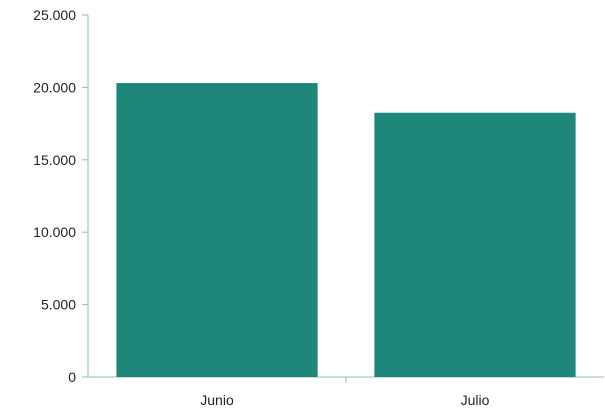 This screenshot has width=605, height=415. What do you see at coordinates (54, 15) in the screenshot?
I see `y-tick-label: 25.000` at bounding box center [54, 15].